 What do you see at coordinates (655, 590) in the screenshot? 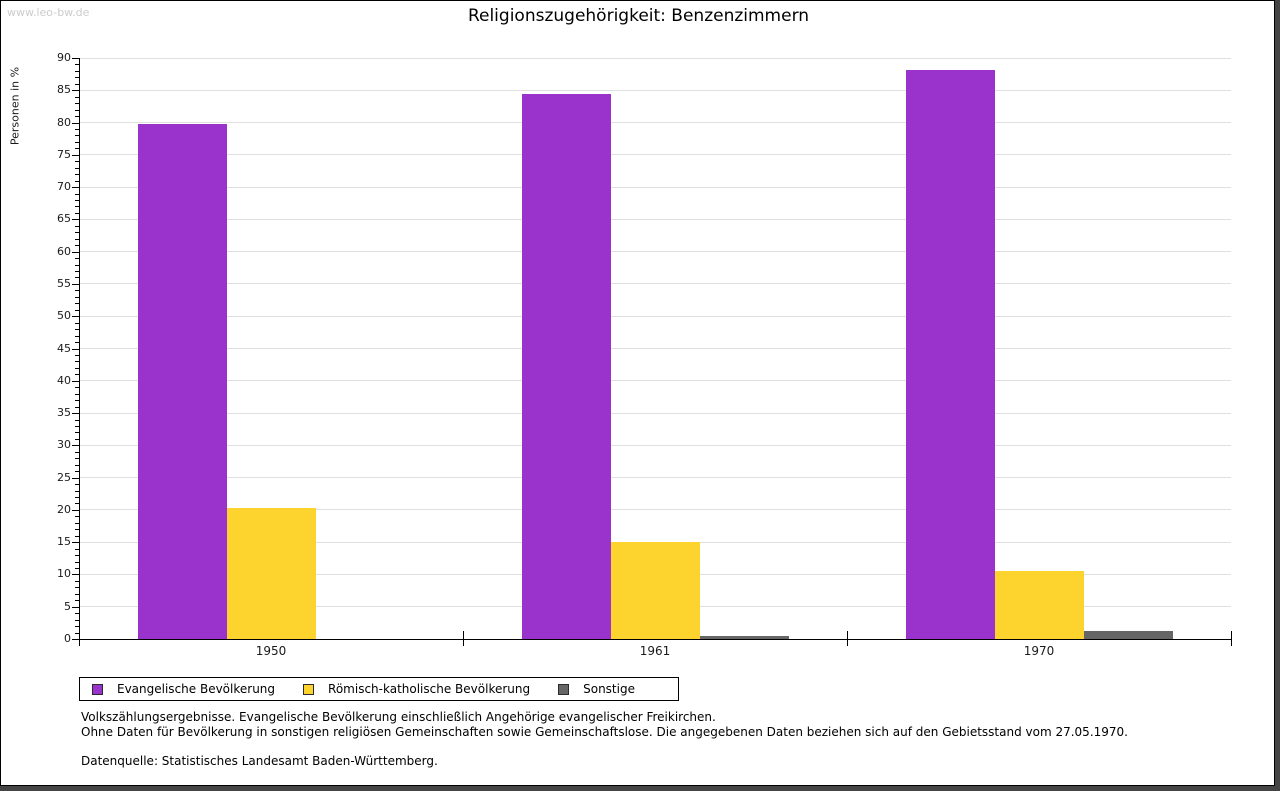
I see `bar-r-misch-katholische-bev-lkerung-1961` at bounding box center [655, 590].